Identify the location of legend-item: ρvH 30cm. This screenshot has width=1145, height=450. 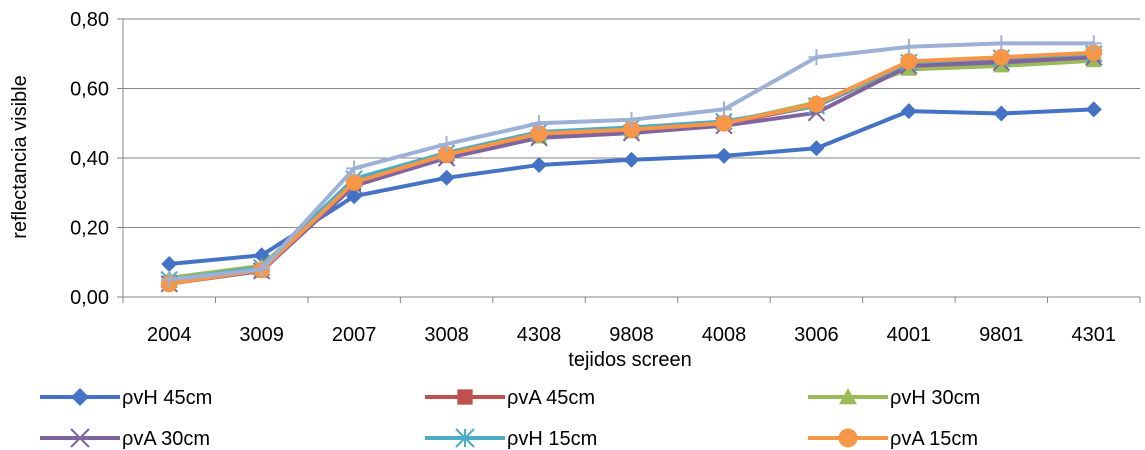
(894, 398).